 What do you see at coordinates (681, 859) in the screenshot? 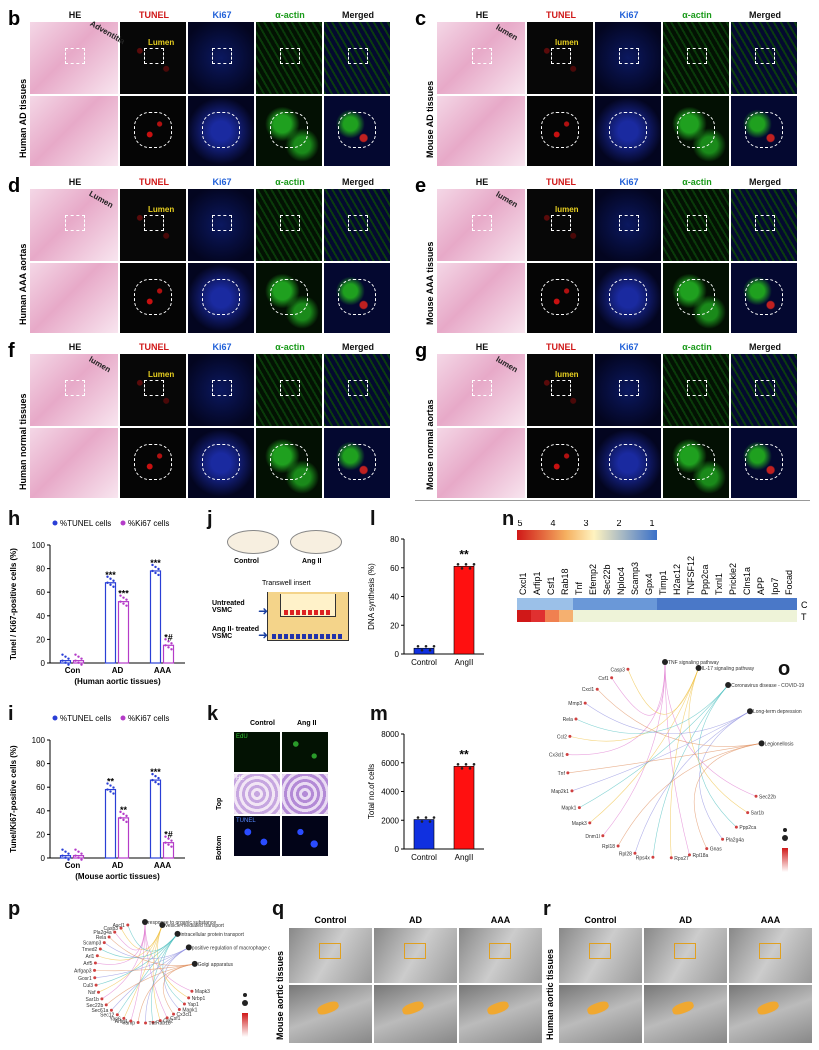
I see `network-label: Rps27` at bounding box center [681, 859].